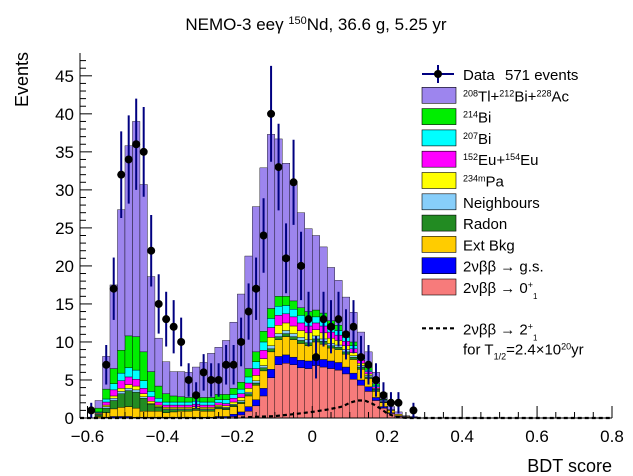 This screenshot has width=633, height=476. What do you see at coordinates (316, 24) in the screenshot?
I see `chart-title: NEMO-3 eeγ 150Nd, 36.6 g, 5.25 yr` at bounding box center [316, 24].